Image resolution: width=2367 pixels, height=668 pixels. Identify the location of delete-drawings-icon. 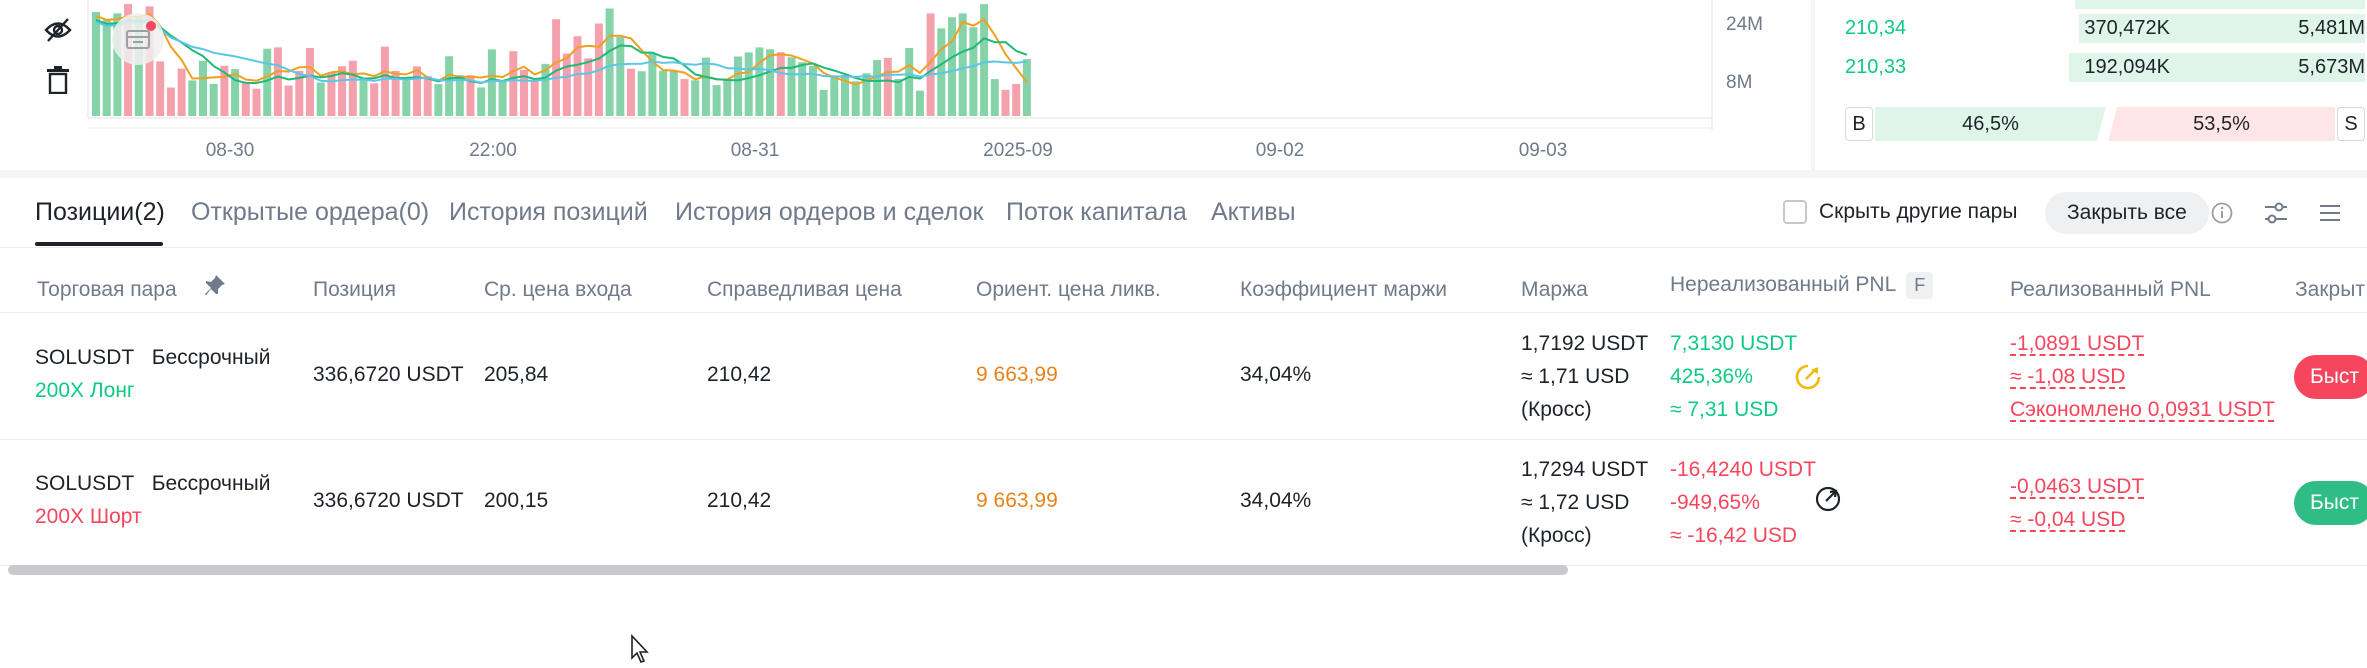
(58, 80).